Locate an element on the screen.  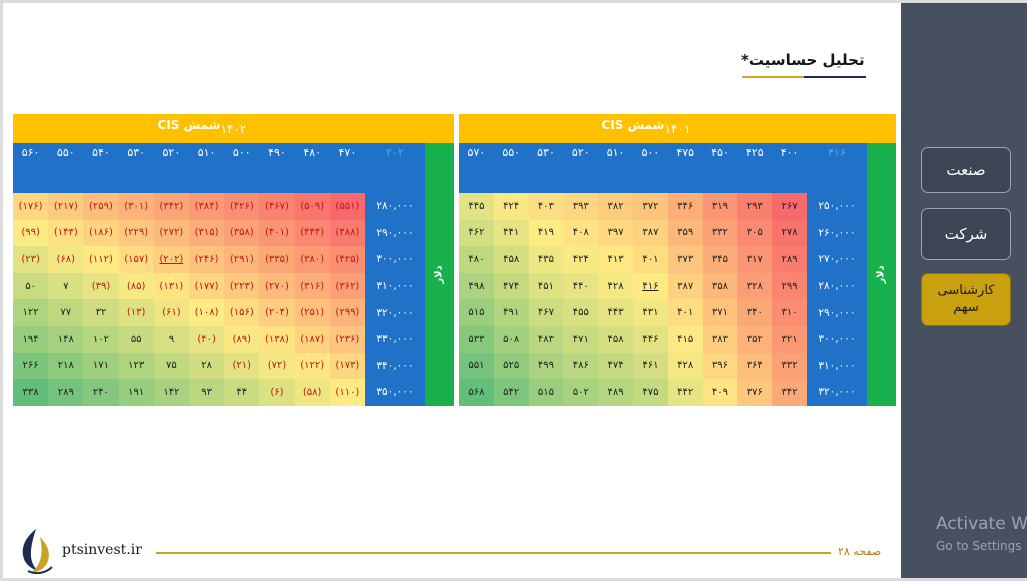
table-cell: ۴۳۱ is located at coordinates (650, 312).